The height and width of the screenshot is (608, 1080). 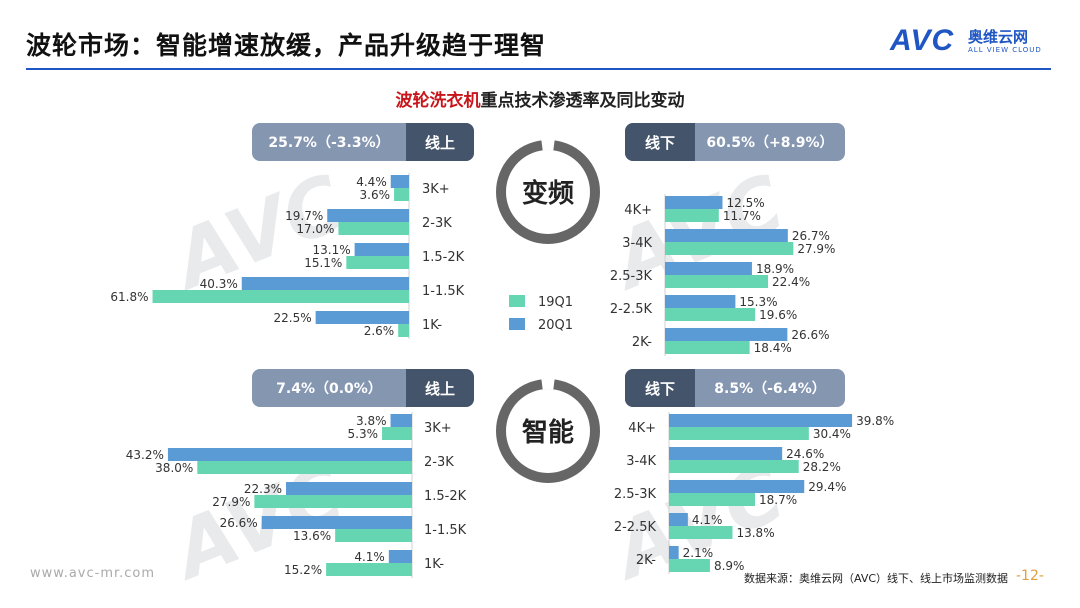 What do you see at coordinates (369, 557) in the screenshot?
I see `data-label-3-20q1-5: 4.1%` at bounding box center [369, 557].